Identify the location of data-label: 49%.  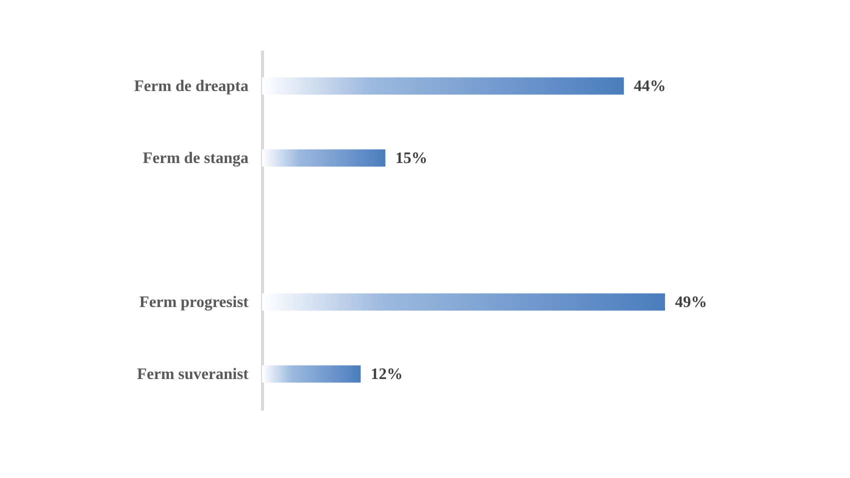
(691, 302).